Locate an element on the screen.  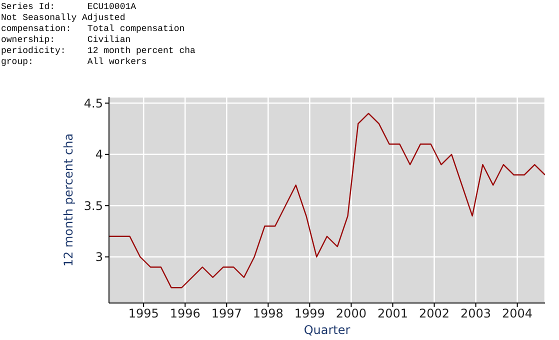
y-axis-title: 12 month percent cha is located at coordinates (68, 200).